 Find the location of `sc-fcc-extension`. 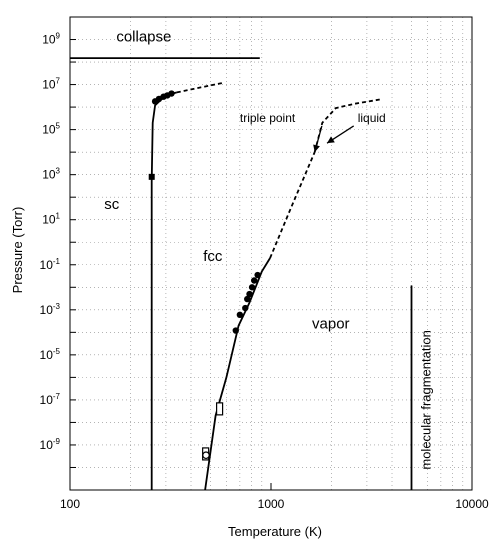

sc-fcc-extension is located at coordinates (200, 87).